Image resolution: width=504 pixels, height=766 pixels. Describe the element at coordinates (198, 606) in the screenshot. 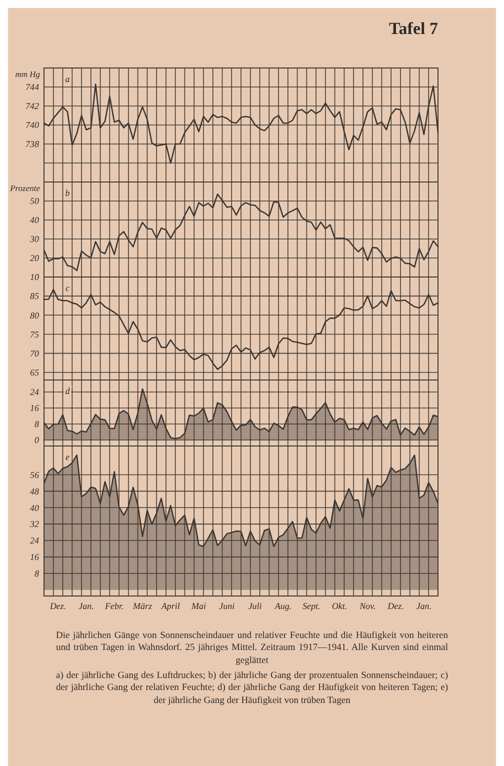

I see `x-tick-label: Mai` at that location.